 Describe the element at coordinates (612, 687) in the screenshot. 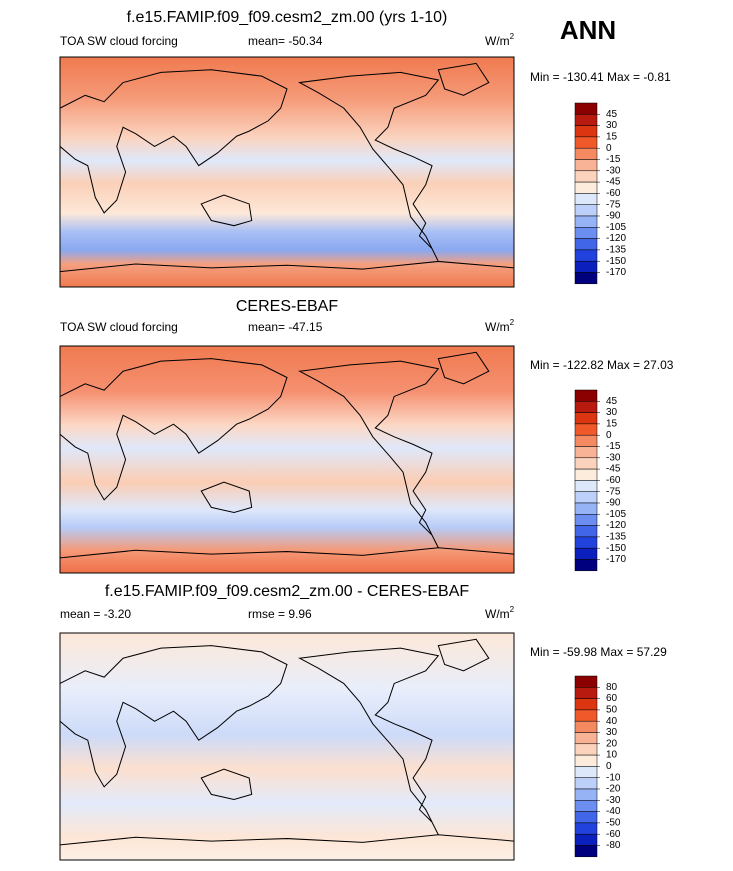

I see `colorbar-label: 80` at that location.